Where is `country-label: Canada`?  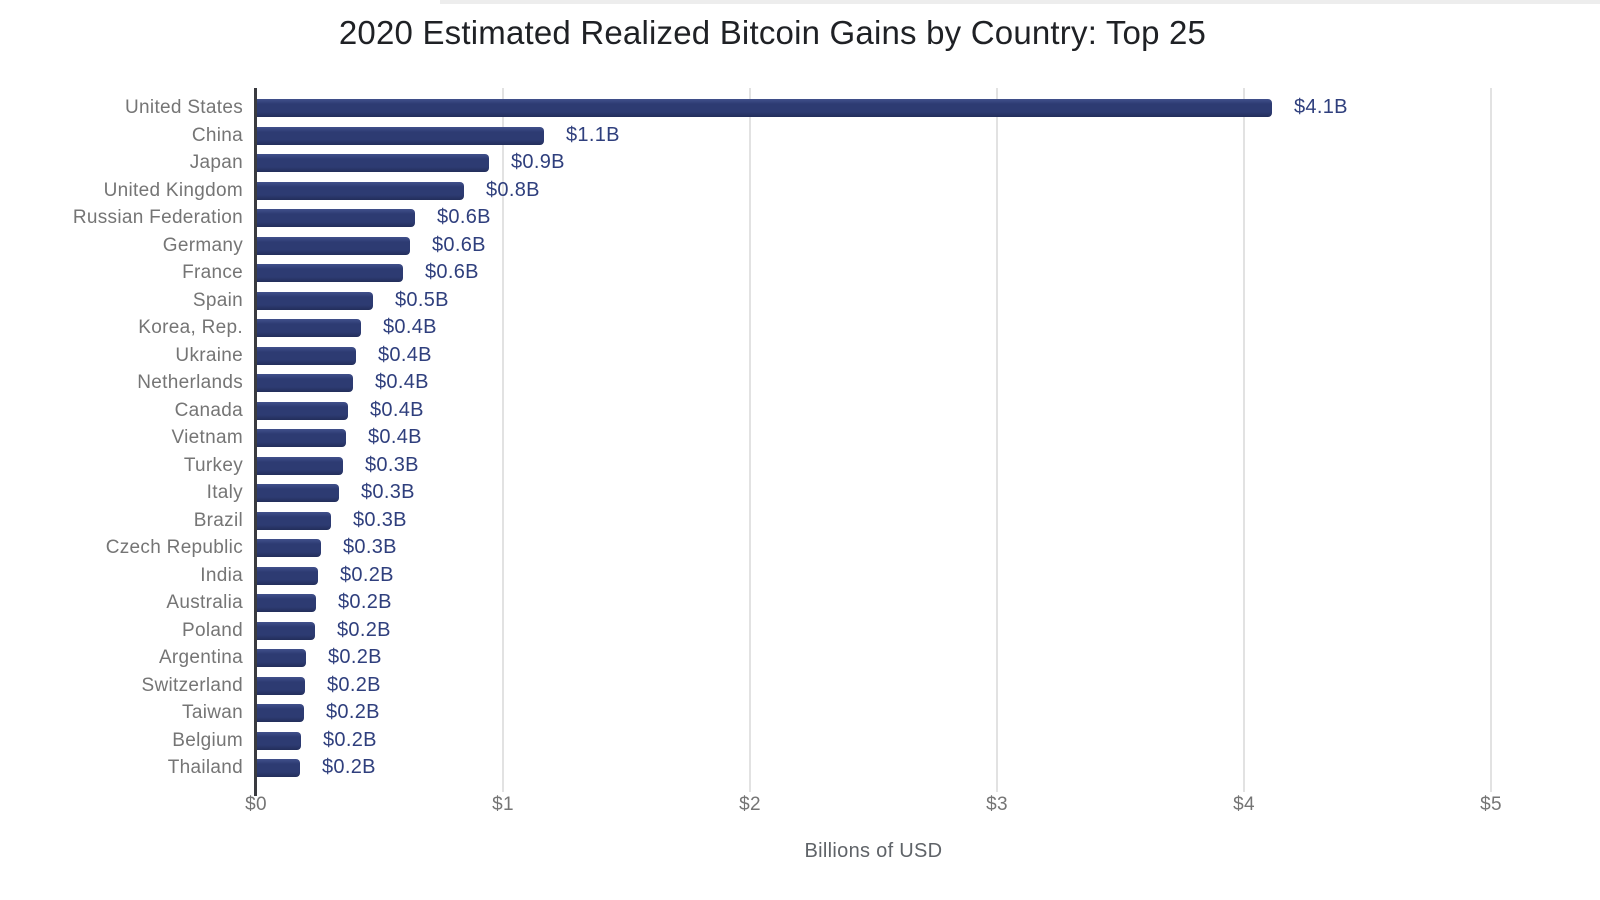 country-label: Canada is located at coordinates (208, 410).